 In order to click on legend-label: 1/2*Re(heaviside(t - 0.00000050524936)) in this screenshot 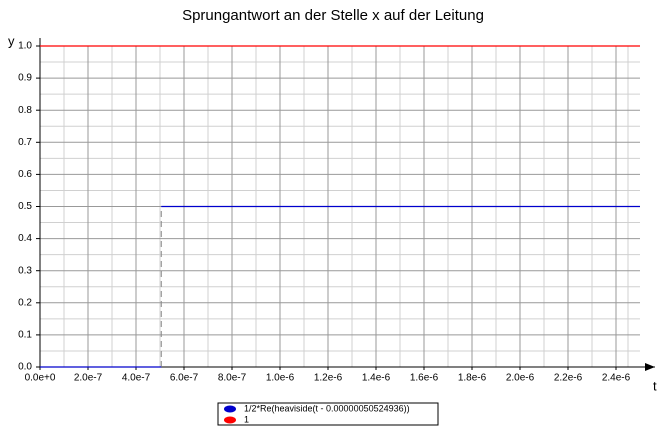, I will do `click(327, 408)`.